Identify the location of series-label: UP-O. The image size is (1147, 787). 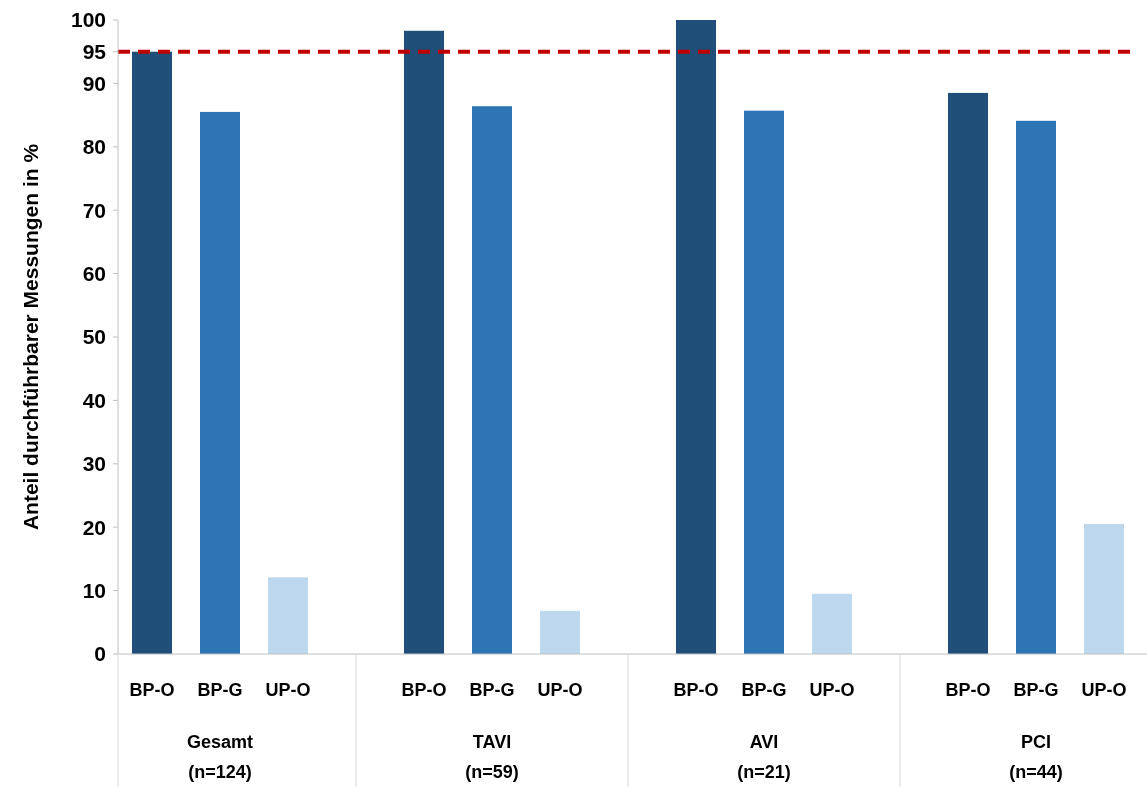
(288, 690).